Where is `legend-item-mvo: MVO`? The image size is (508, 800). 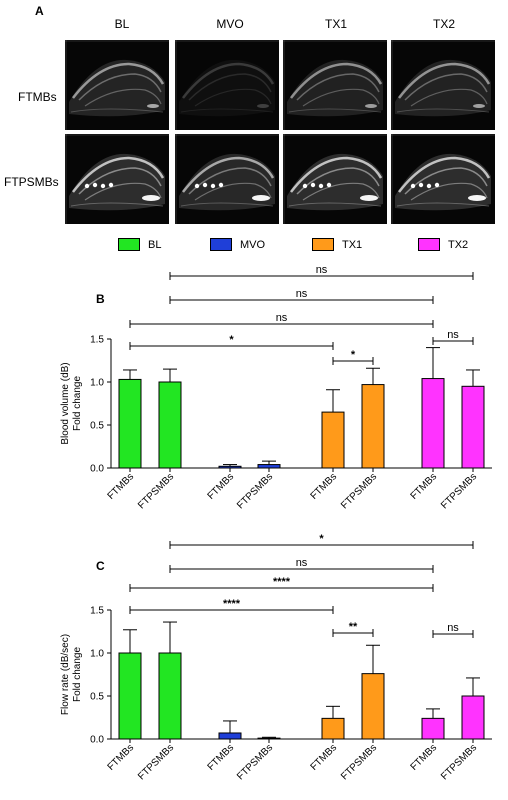
legend-item-mvo: MVO is located at coordinates (237, 244).